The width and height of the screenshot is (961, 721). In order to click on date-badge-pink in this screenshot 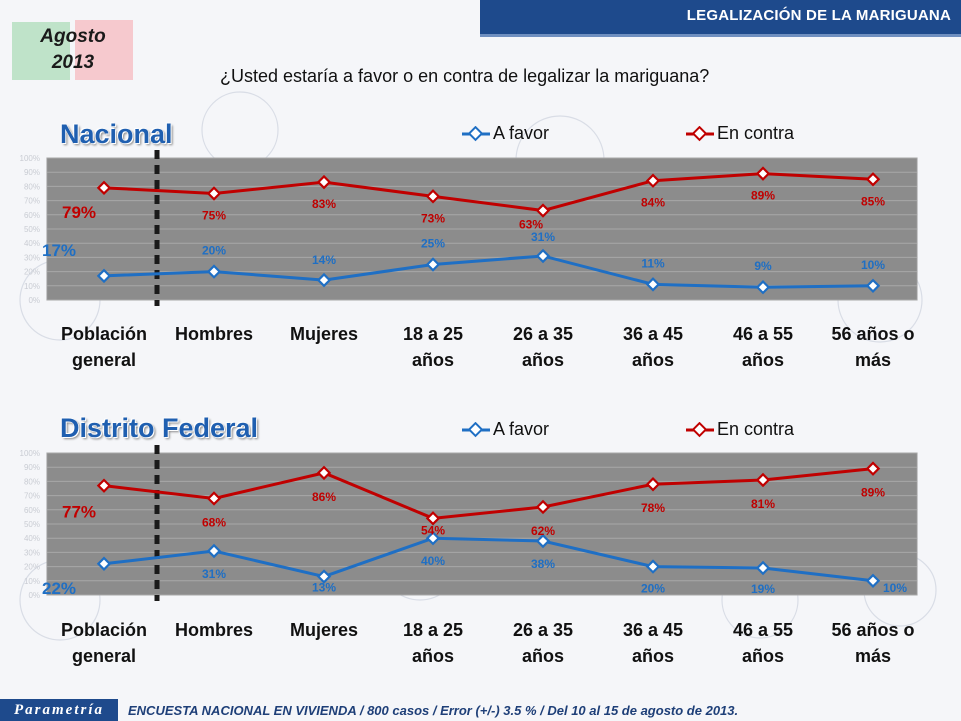, I will do `click(104, 50)`.